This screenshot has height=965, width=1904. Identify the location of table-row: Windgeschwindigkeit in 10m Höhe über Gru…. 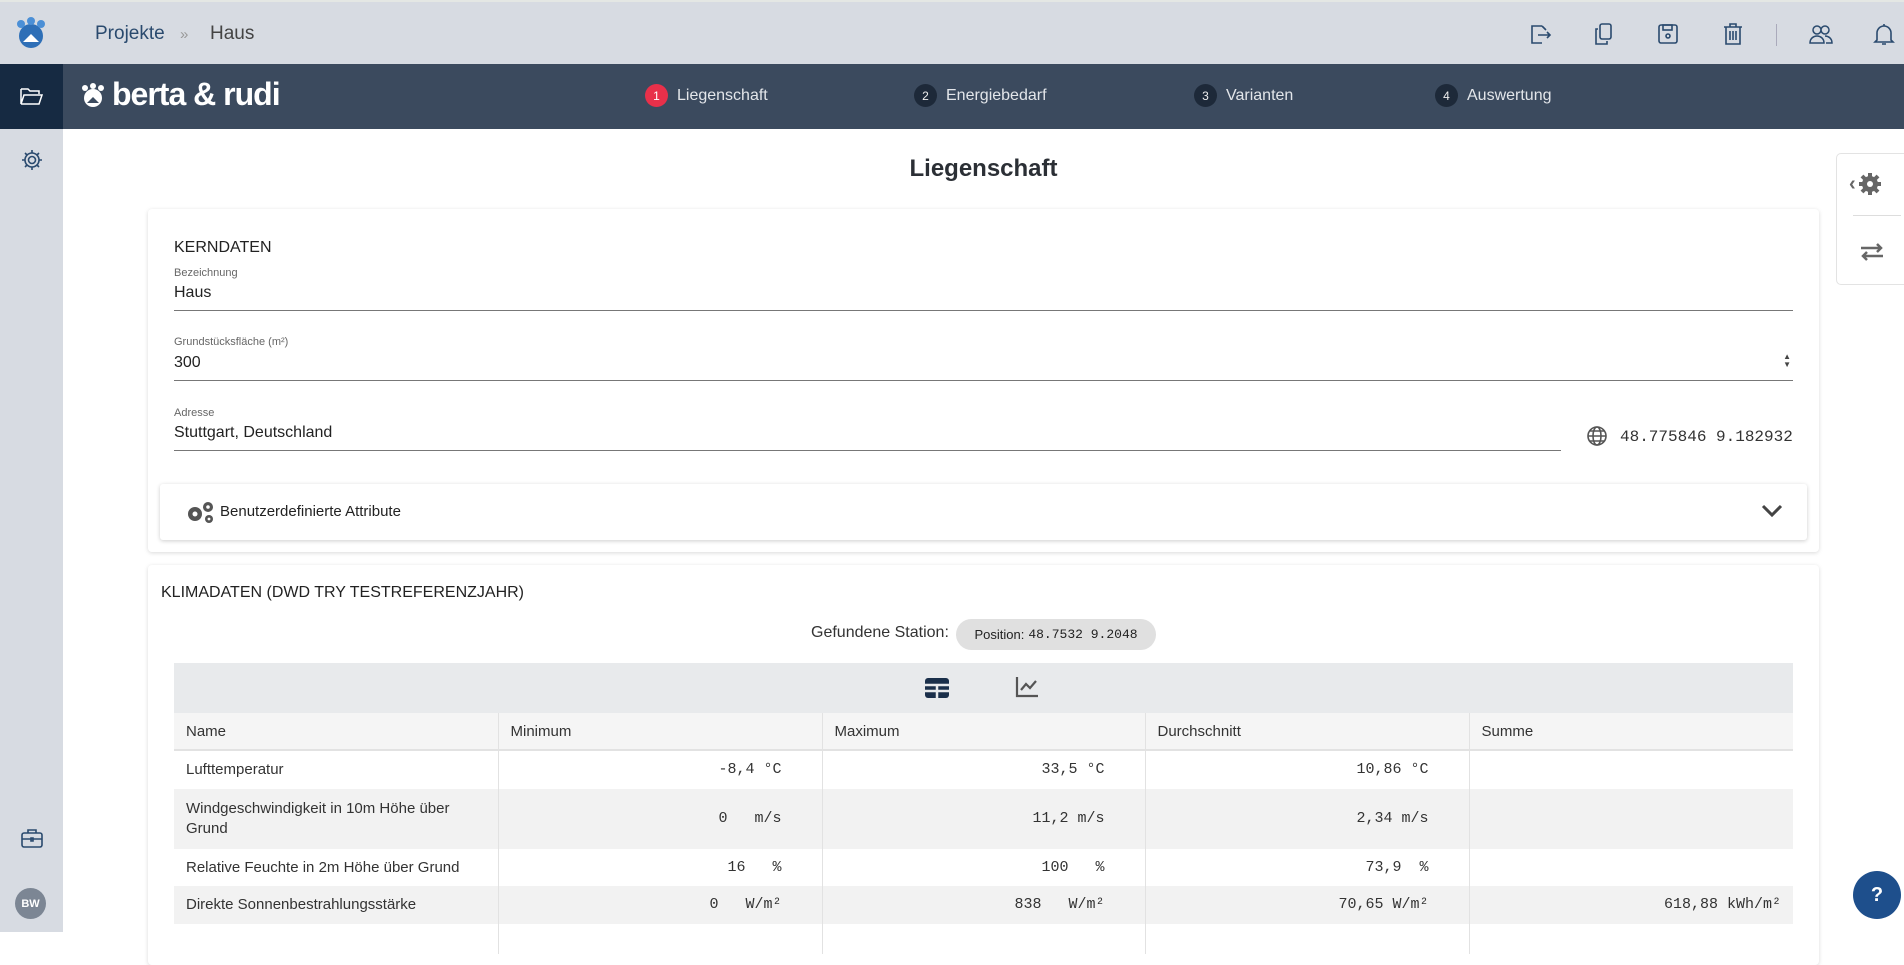
(983, 819).